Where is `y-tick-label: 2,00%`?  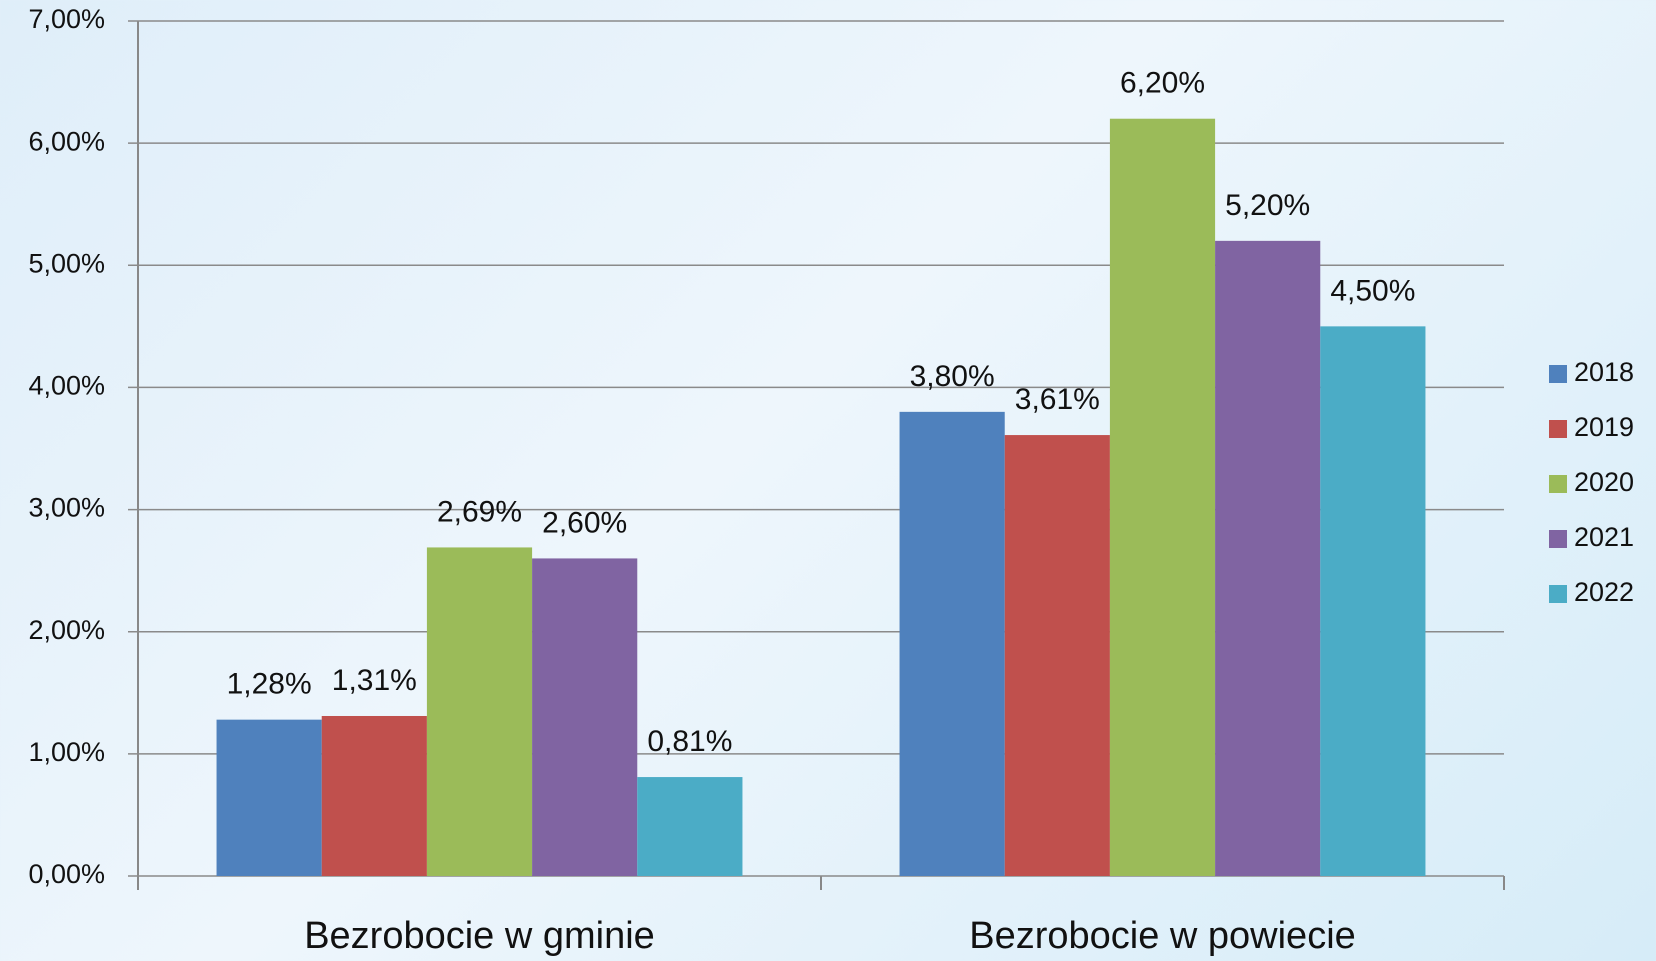 y-tick-label: 2,00% is located at coordinates (66, 630).